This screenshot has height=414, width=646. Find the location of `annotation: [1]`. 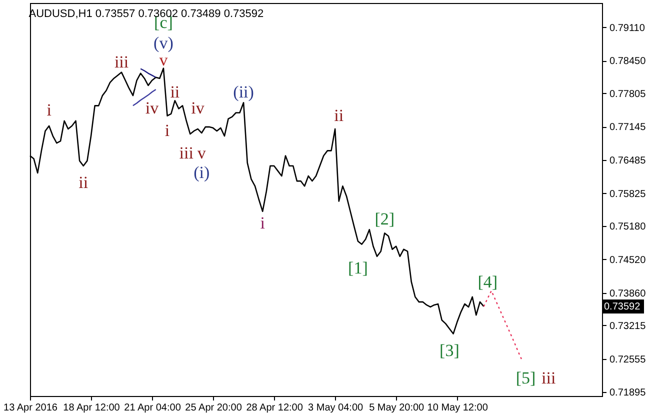

annotation: [1] is located at coordinates (358, 268).